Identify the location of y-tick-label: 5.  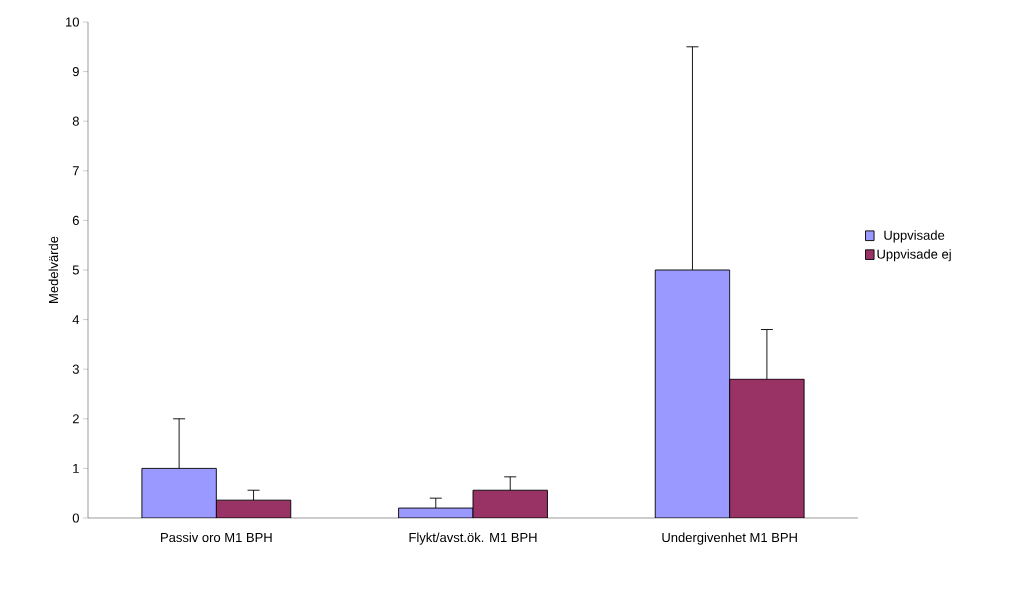
(75, 270).